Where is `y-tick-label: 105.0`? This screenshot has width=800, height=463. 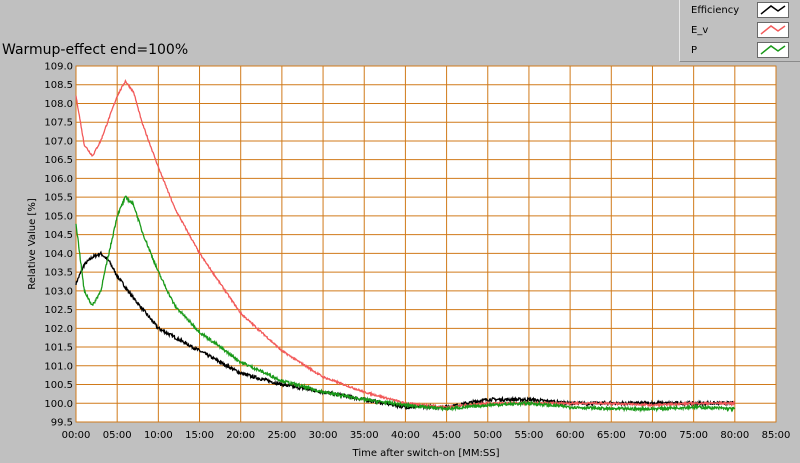 y-tick-label: 105.0 is located at coordinates (58, 216).